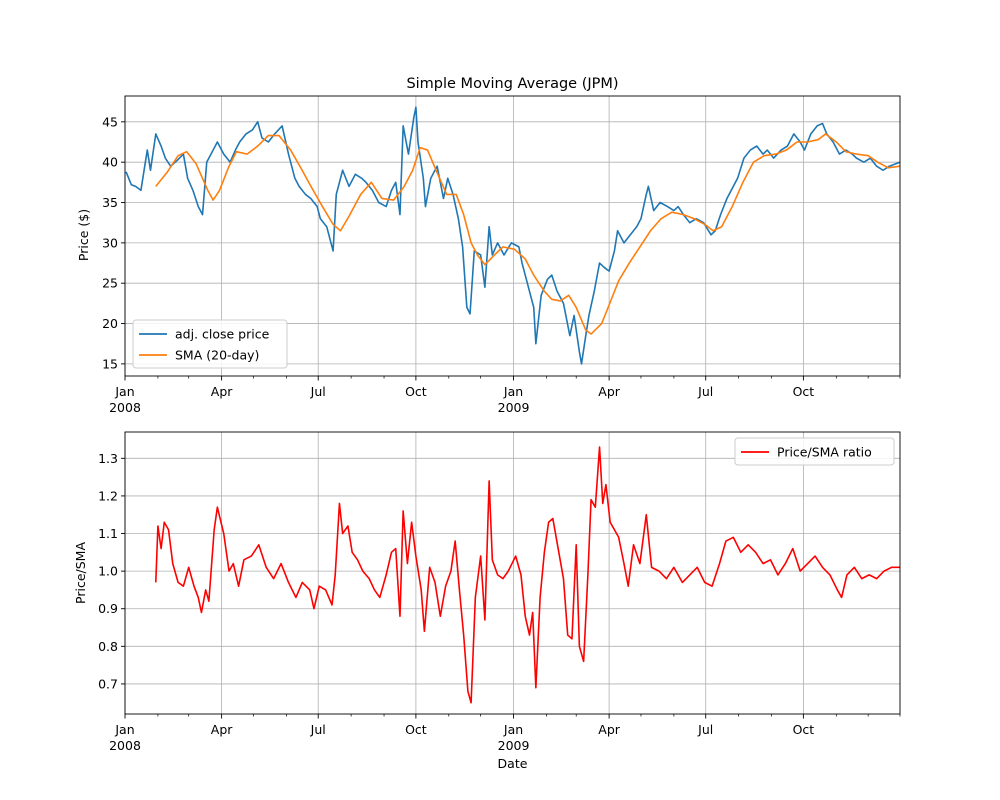 Image resolution: width=1000 pixels, height=800 pixels. Describe the element at coordinates (110, 323) in the screenshot. I see `y-tick-label: 20` at that location.